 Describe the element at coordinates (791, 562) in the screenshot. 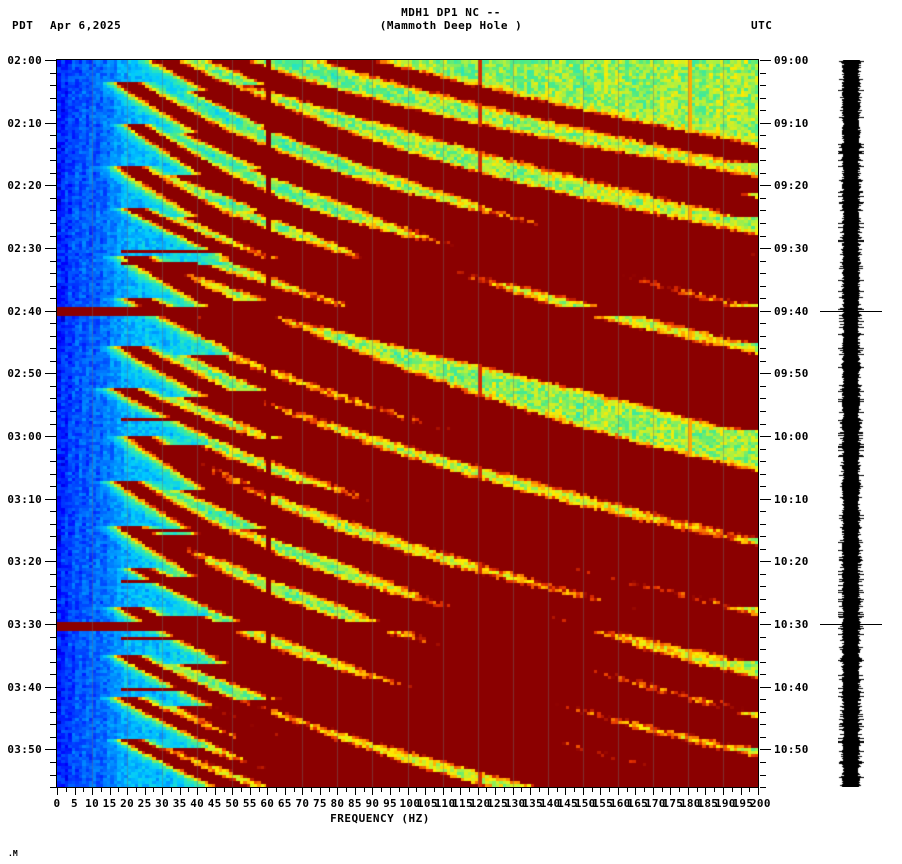

I see `time-label-right: 10:20` at that location.